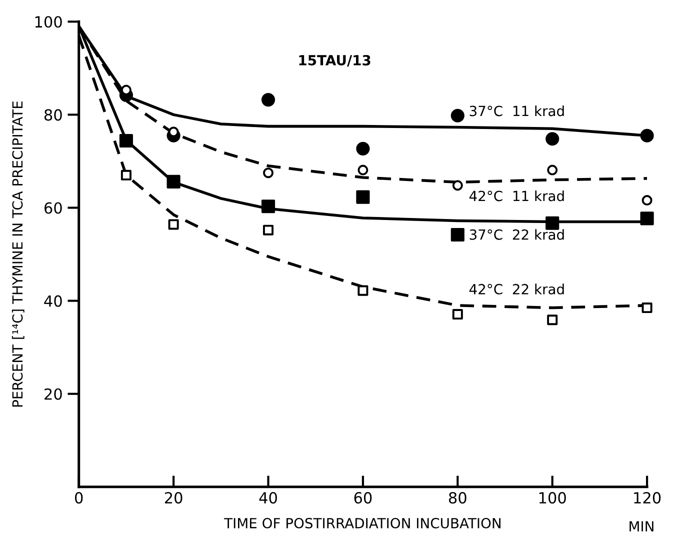  I want to click on x-tick-label: 80, so click(457, 498).